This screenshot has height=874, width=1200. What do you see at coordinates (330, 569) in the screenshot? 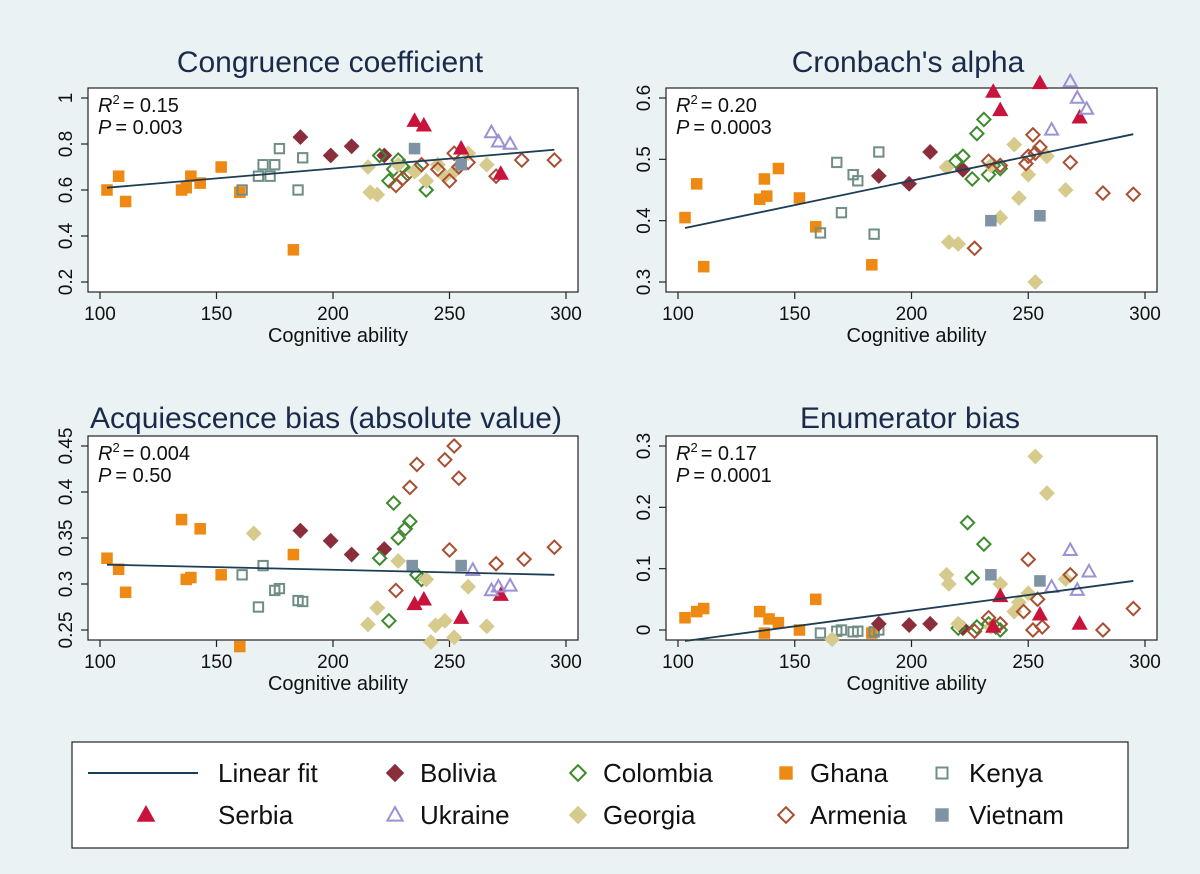
I see `linear-fit-line` at bounding box center [330, 569].